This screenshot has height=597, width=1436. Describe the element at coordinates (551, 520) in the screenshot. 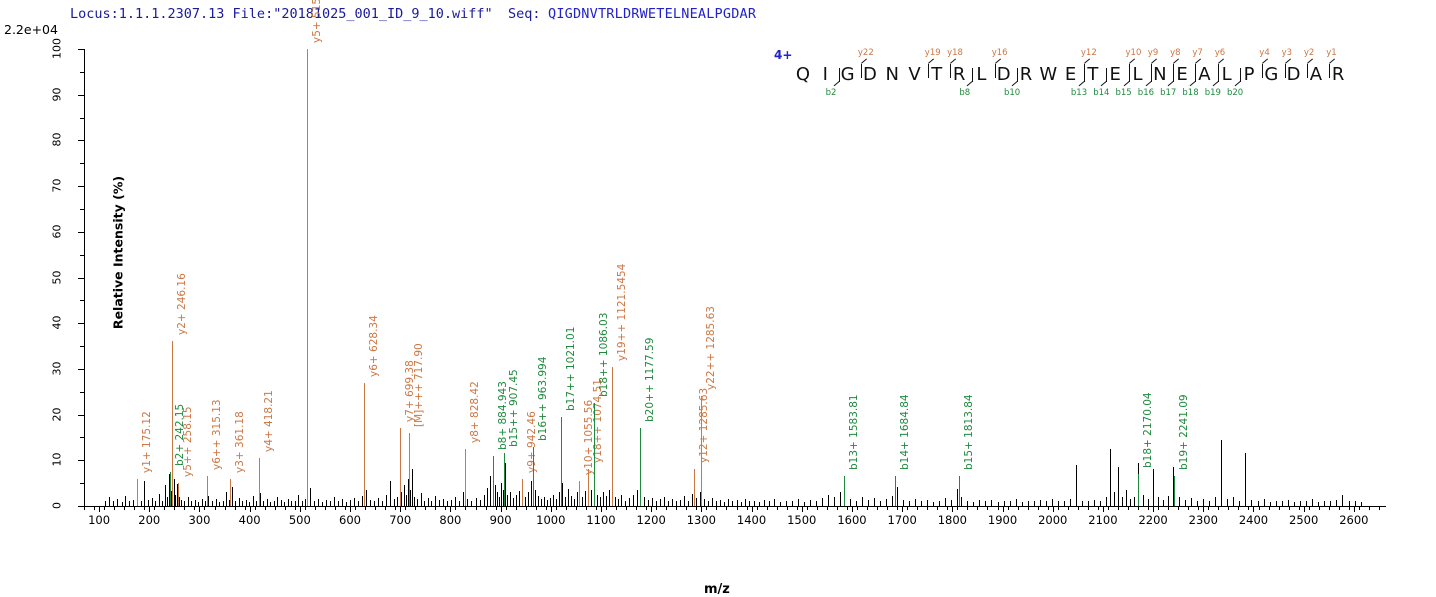

I see `x-axis-tick-label: 1000` at that location.